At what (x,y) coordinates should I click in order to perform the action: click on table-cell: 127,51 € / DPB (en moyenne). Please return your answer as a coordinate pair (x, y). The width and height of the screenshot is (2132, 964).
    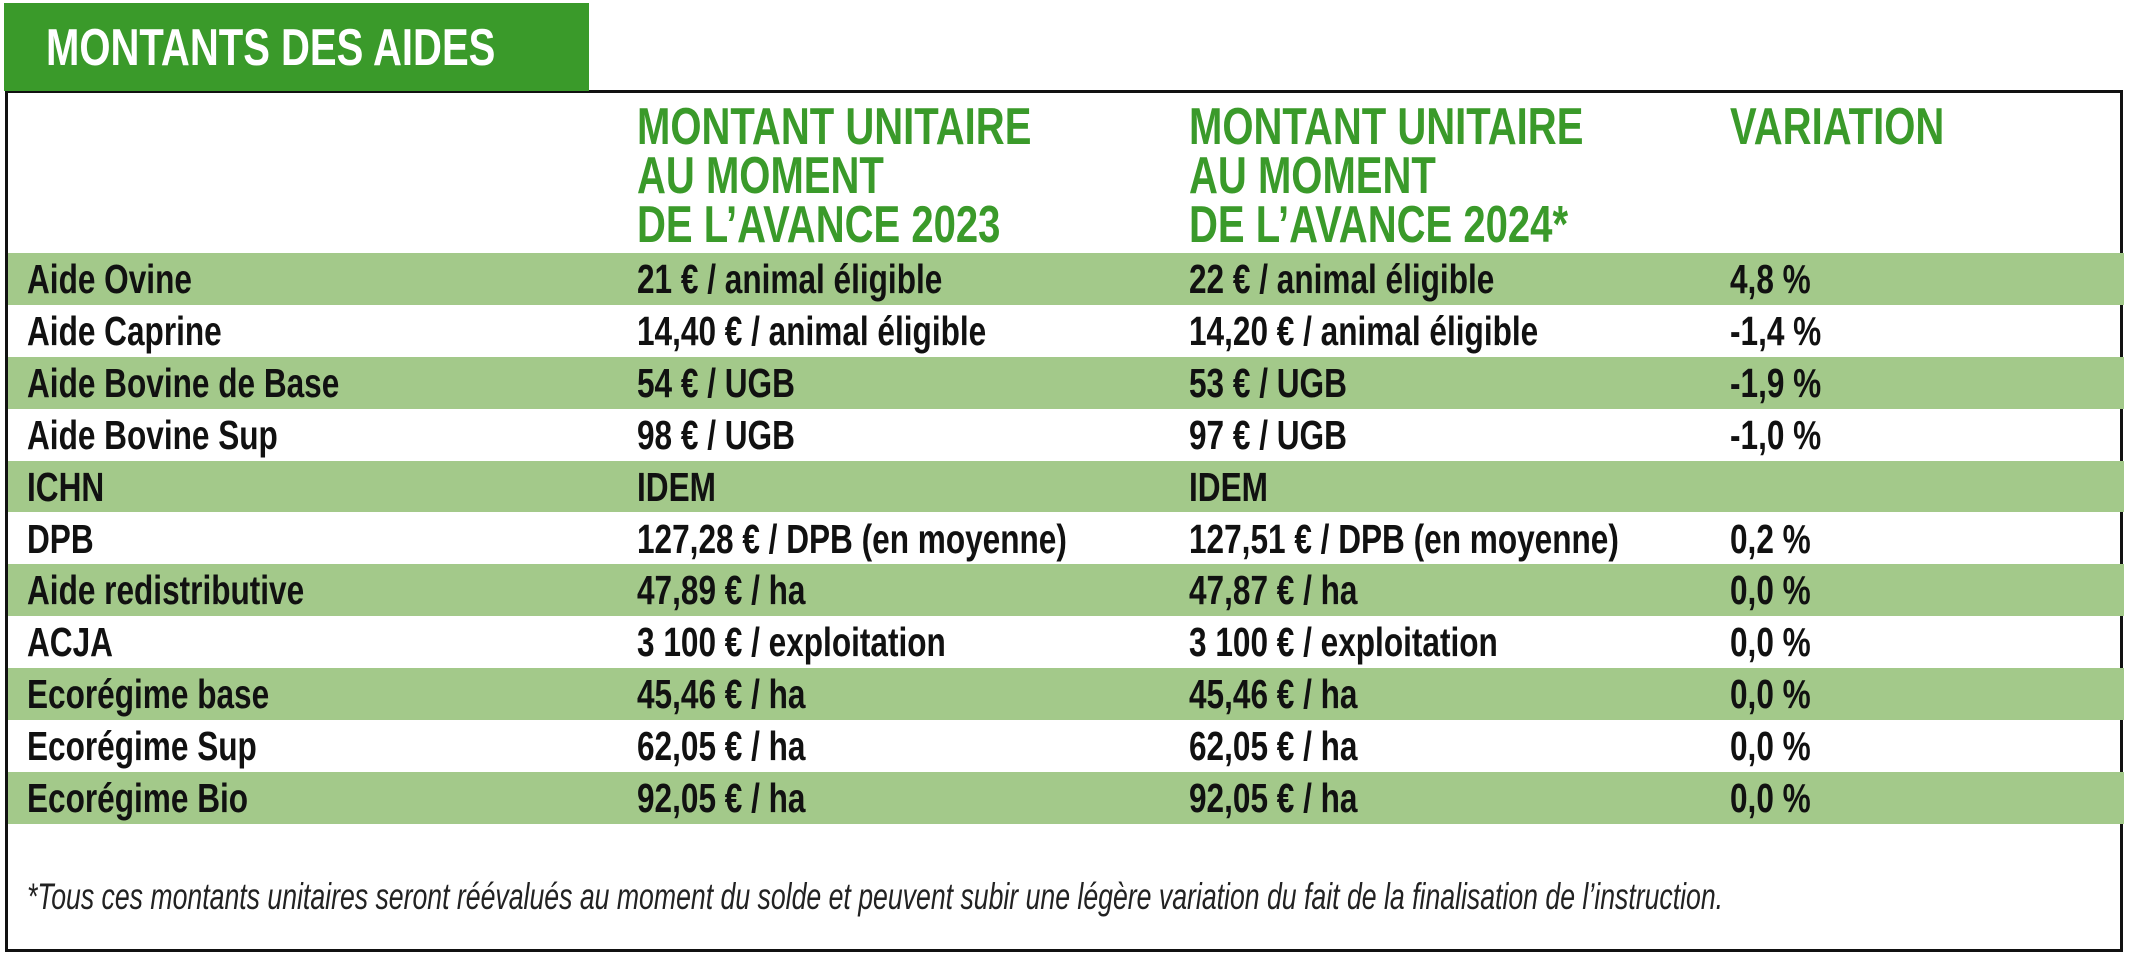
    Looking at the image, I should click on (1404, 538).